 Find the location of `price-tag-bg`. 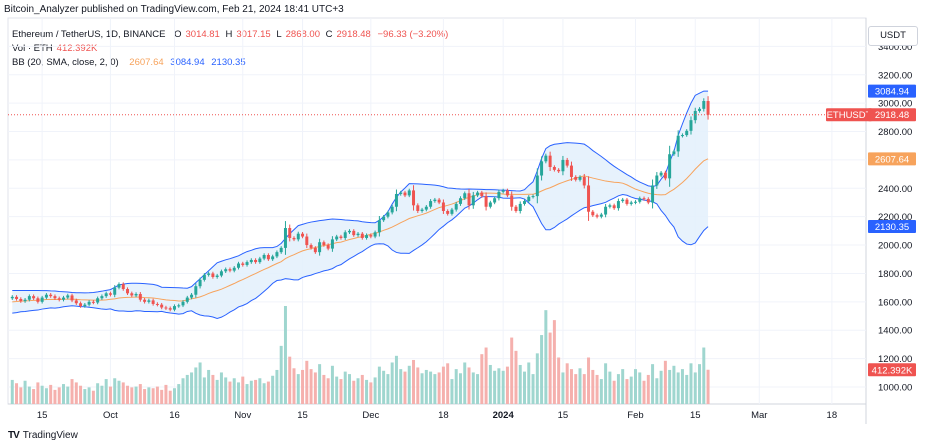

price-tag-bg is located at coordinates (892, 159).